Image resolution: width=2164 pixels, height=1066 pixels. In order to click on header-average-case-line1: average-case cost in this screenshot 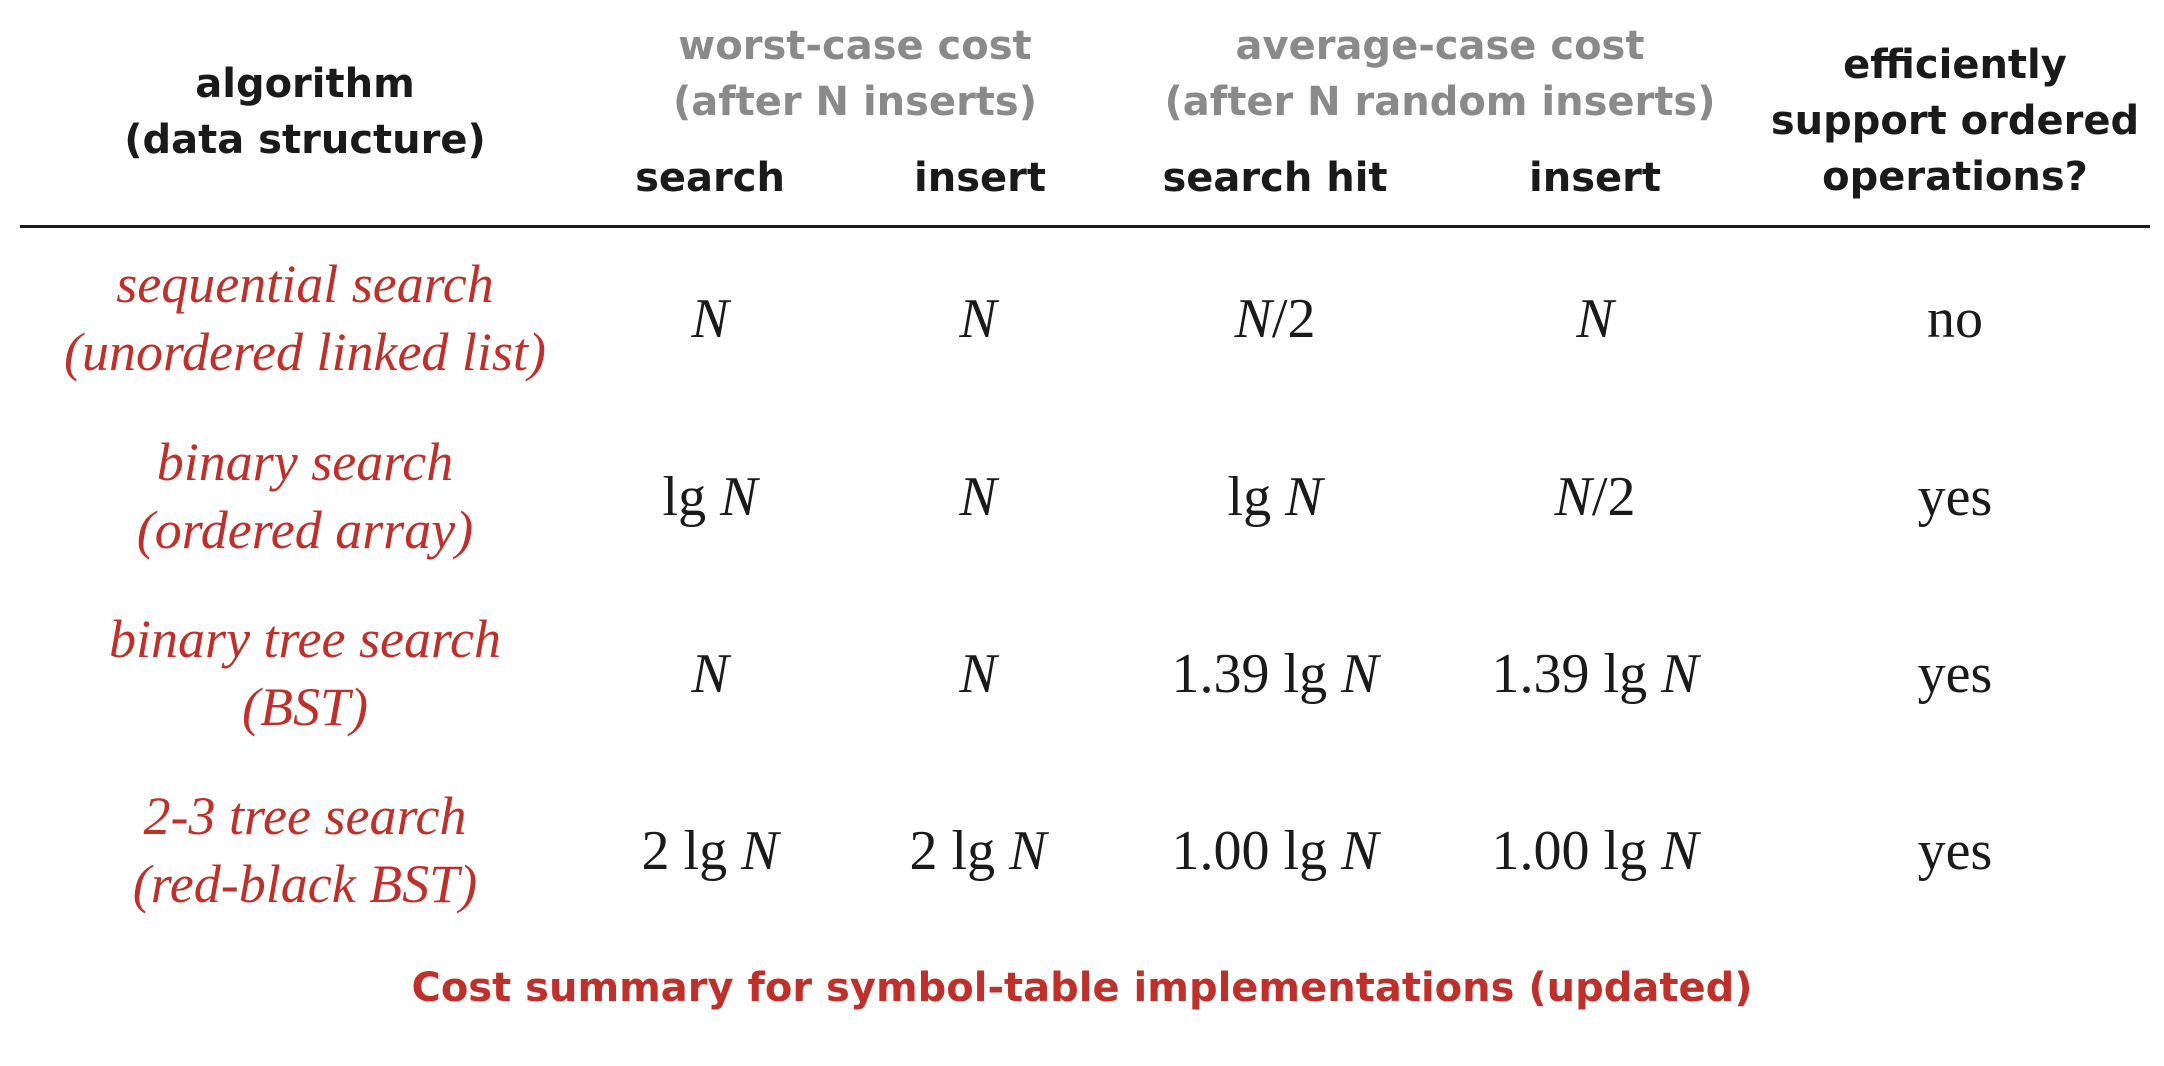, I will do `click(1440, 46)`.